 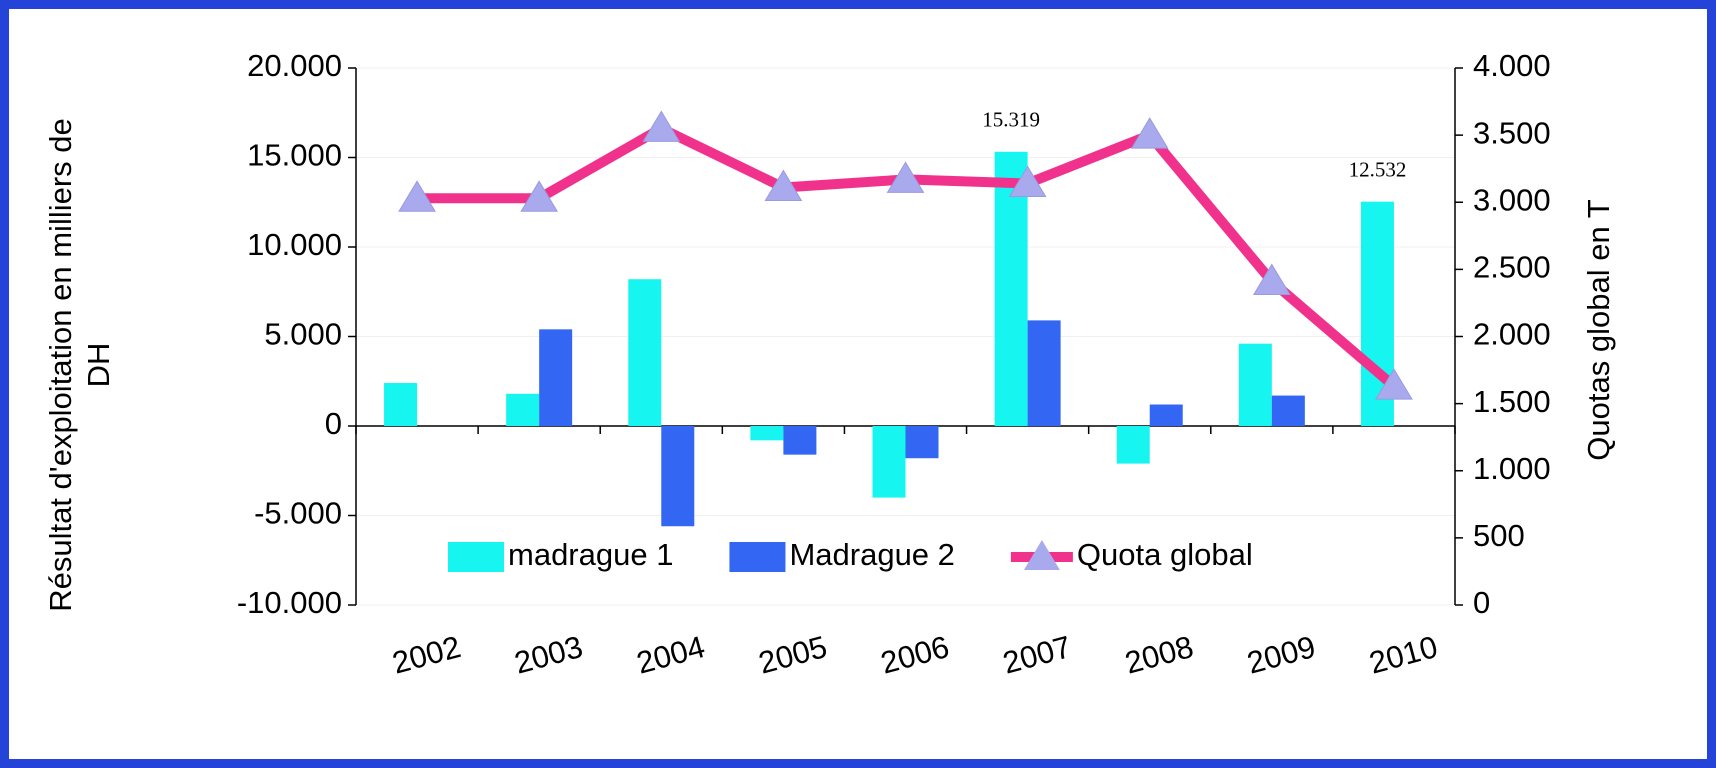 I want to click on x-tick-label: 2003, so click(x=549, y=655).